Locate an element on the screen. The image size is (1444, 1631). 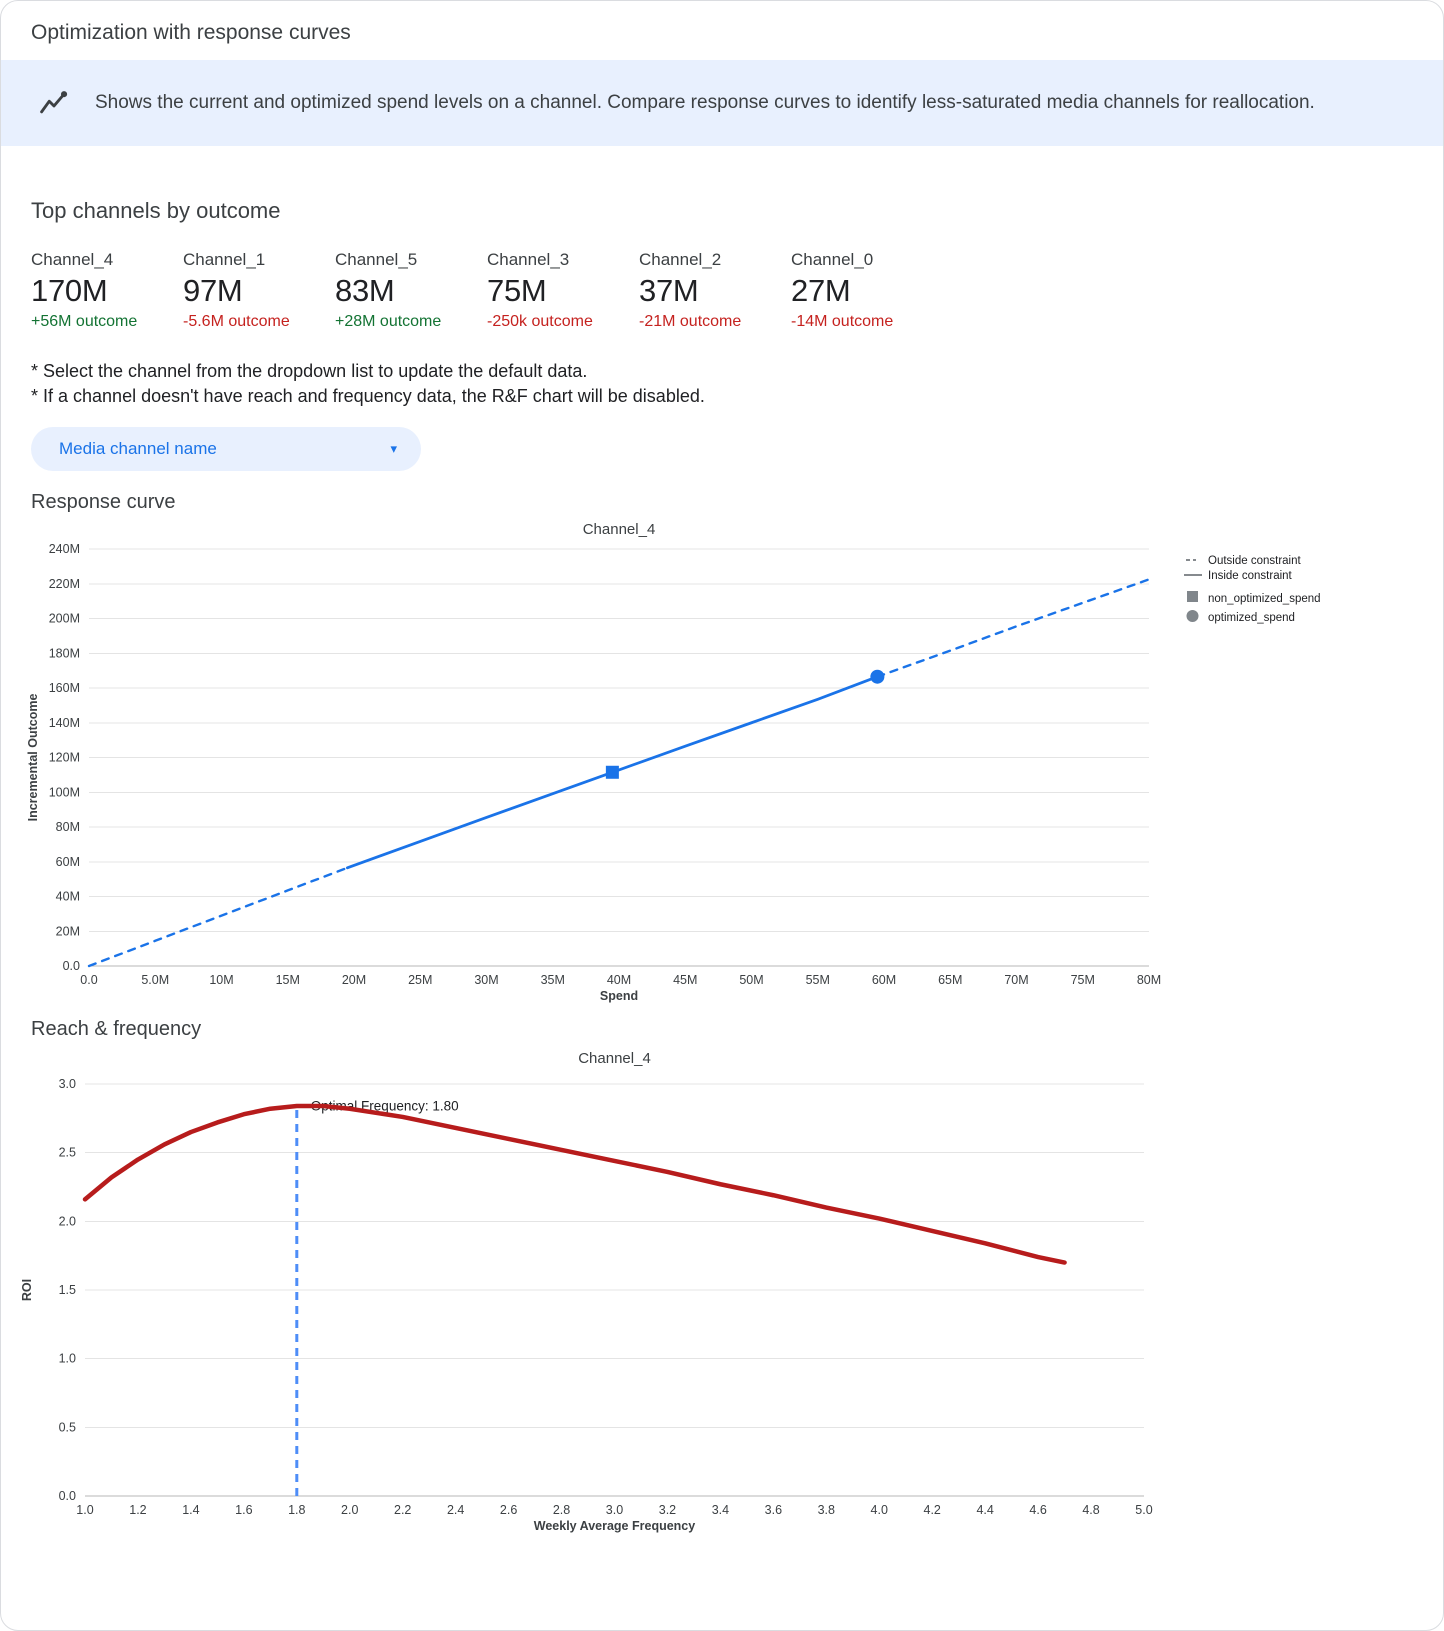
svg-text: 220M is located at coordinates (64, 584).